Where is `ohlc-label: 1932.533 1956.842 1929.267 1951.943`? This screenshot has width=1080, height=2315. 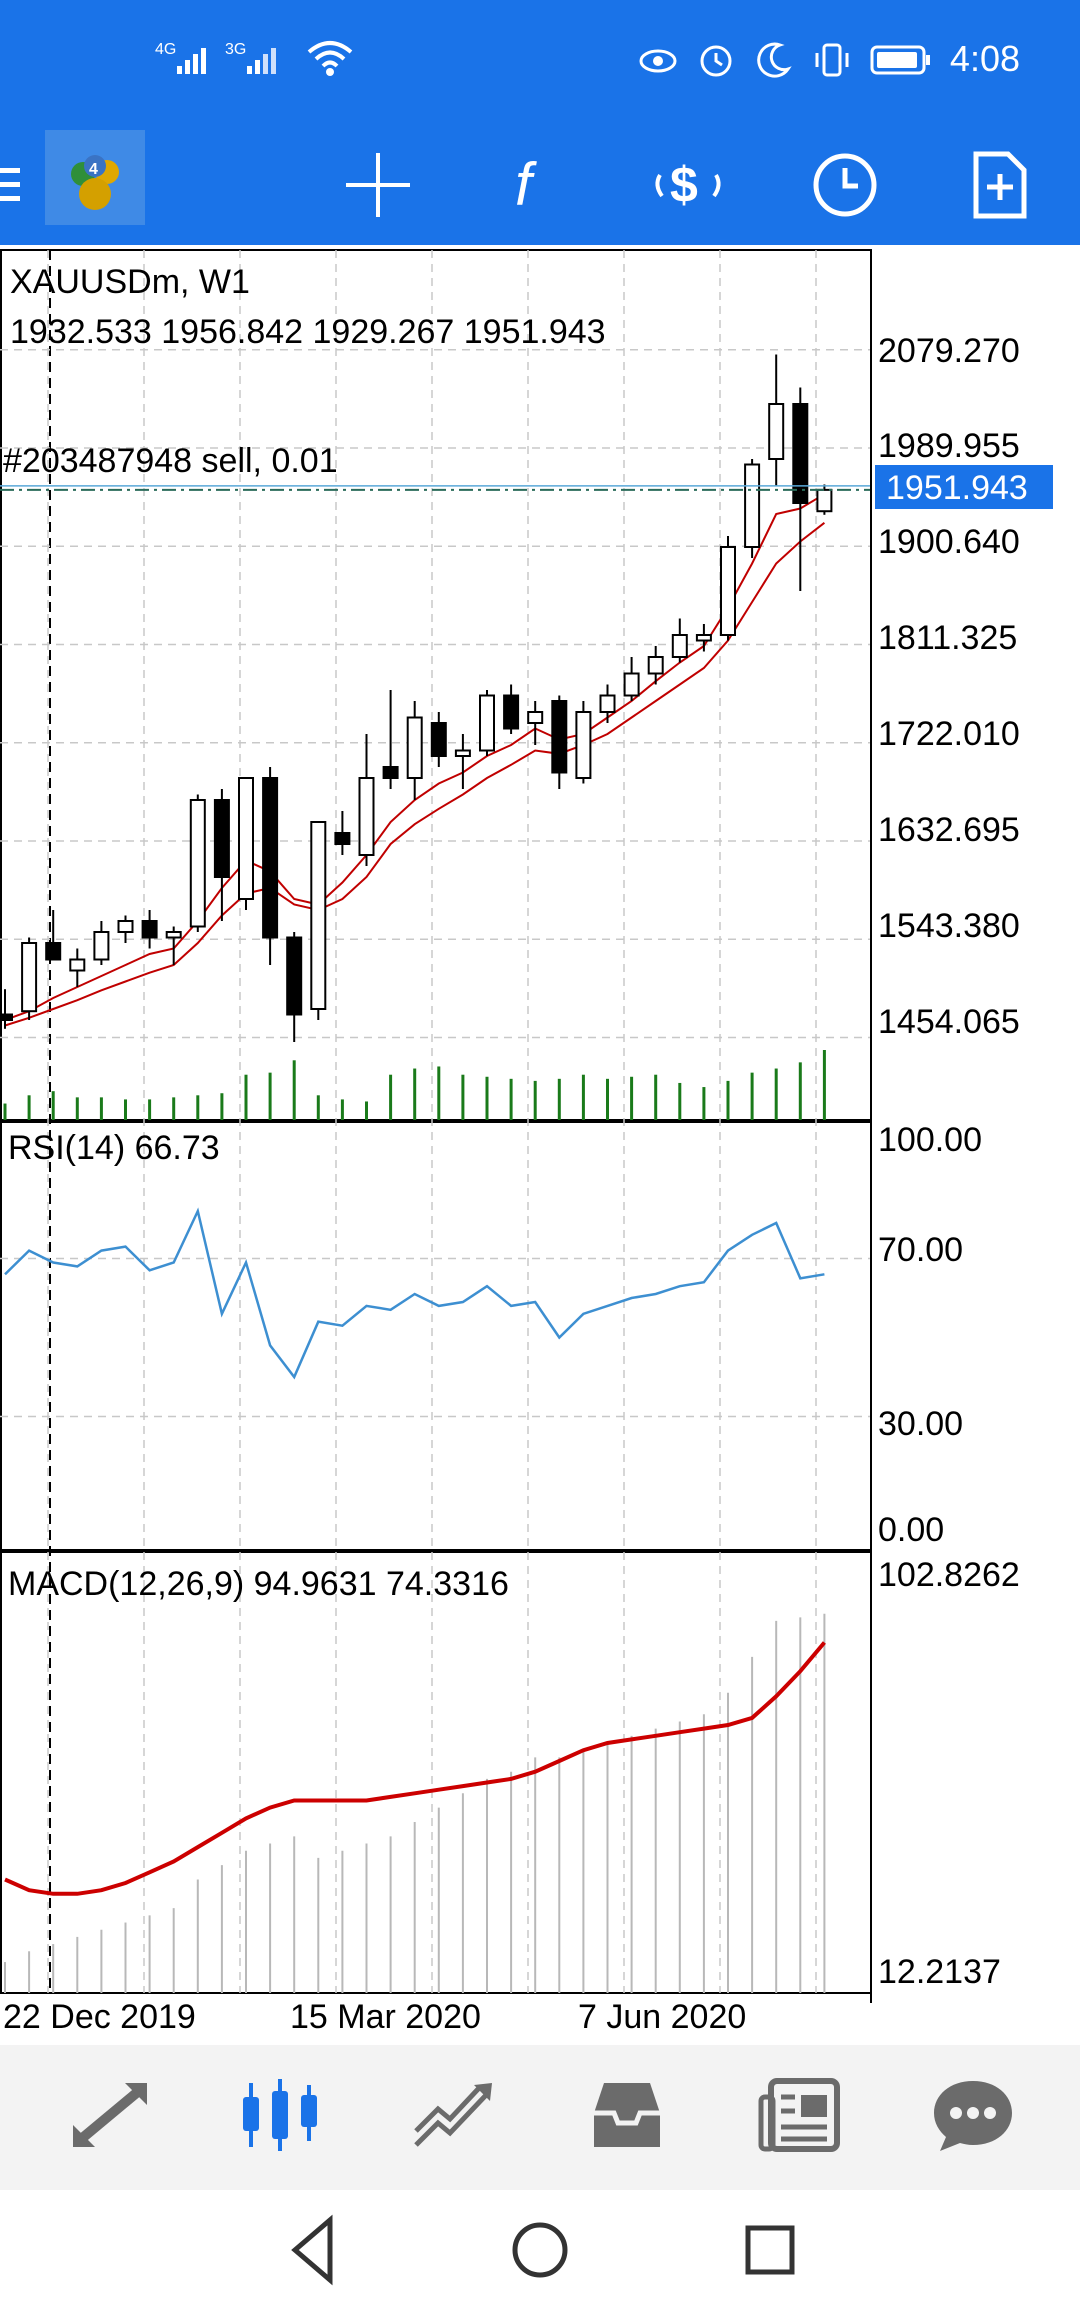 ohlc-label: 1932.533 1956.842 1929.267 1951.943 is located at coordinates (308, 332).